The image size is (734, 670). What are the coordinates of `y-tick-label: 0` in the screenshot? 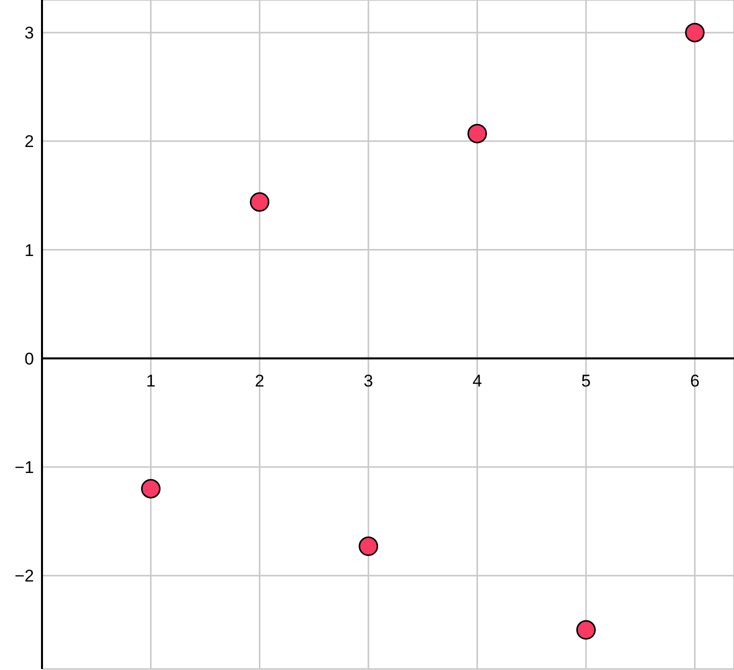 It's located at (29, 358).